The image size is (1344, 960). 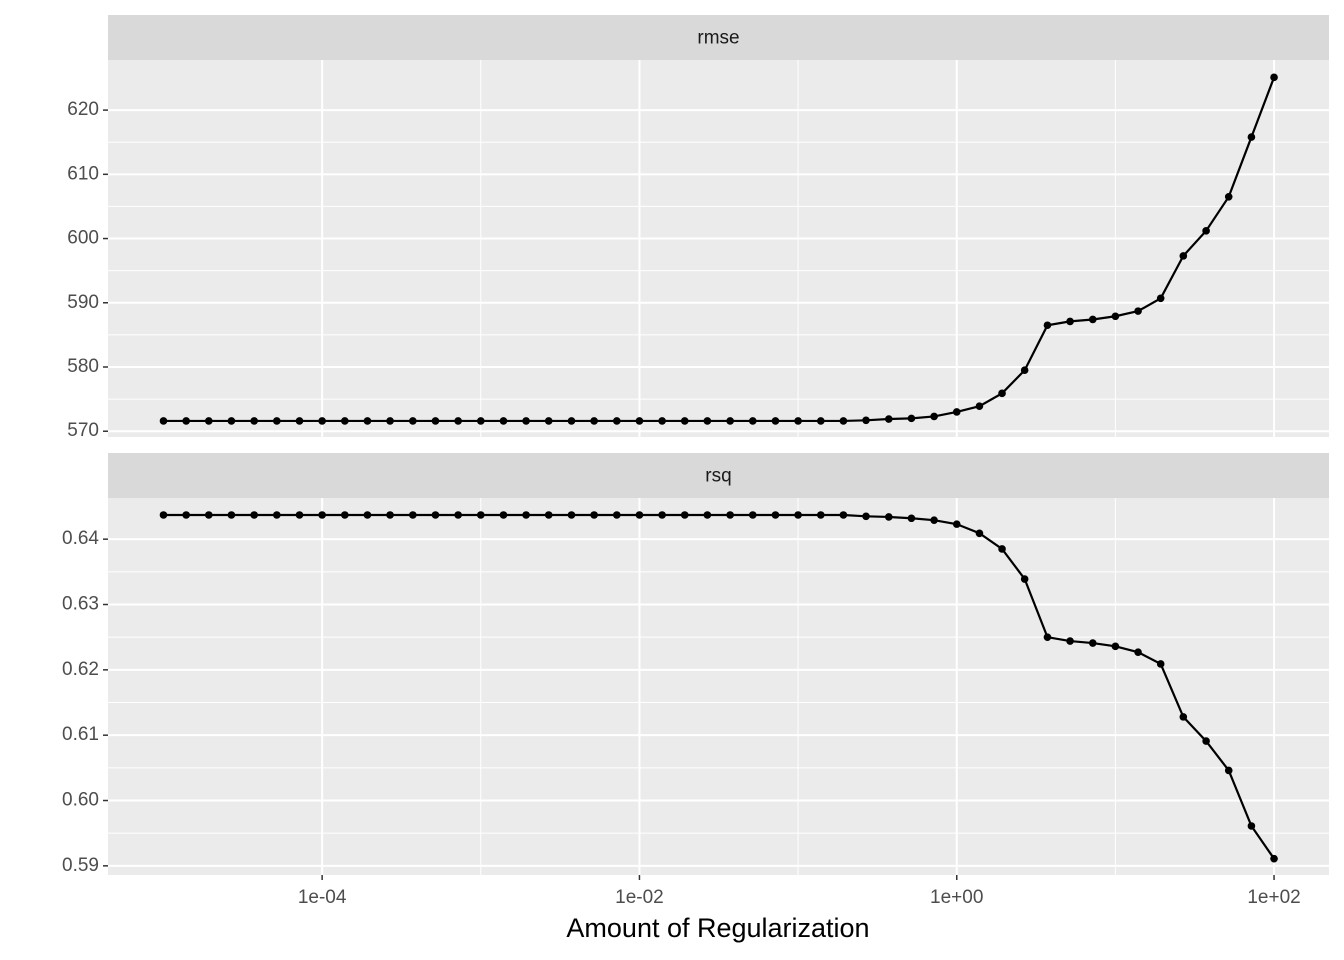 I want to click on y-tick-label: 0.63, so click(x=80, y=604).